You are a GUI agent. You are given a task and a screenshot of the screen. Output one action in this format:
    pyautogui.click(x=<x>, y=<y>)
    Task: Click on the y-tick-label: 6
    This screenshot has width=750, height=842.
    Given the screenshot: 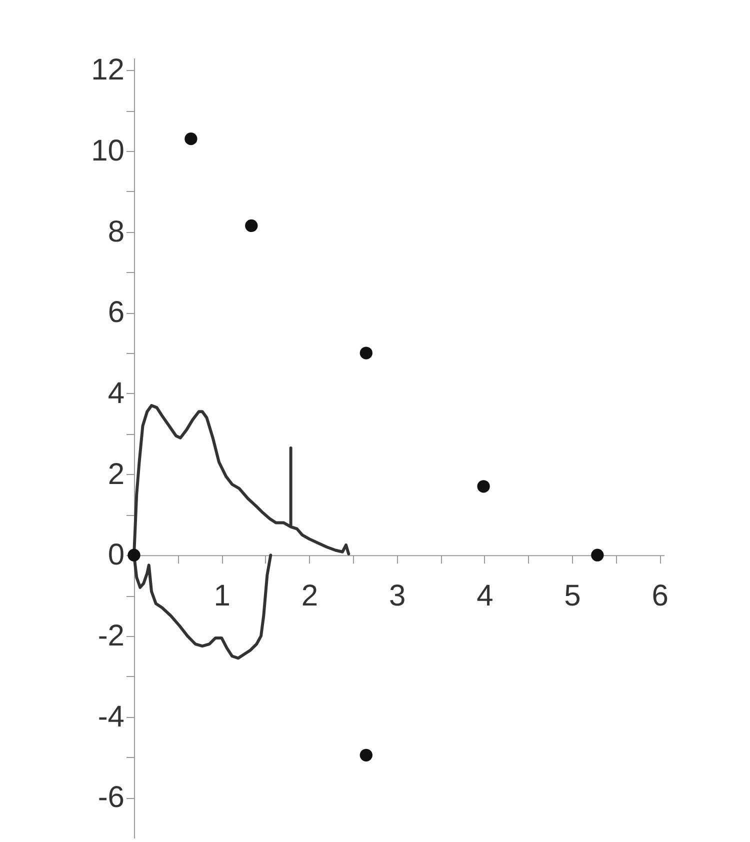 What is the action you would take?
    pyautogui.click(x=116, y=313)
    